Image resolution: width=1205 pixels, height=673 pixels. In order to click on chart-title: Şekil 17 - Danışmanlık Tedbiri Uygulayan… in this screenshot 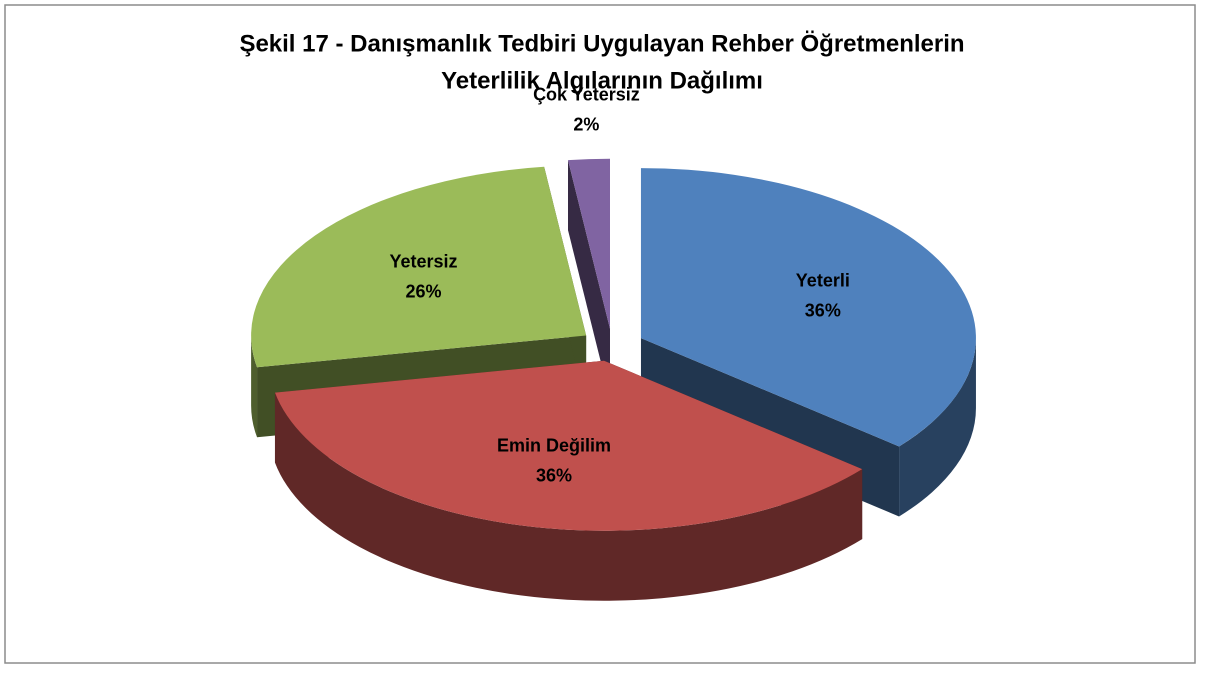, I will do `click(601, 43)`.